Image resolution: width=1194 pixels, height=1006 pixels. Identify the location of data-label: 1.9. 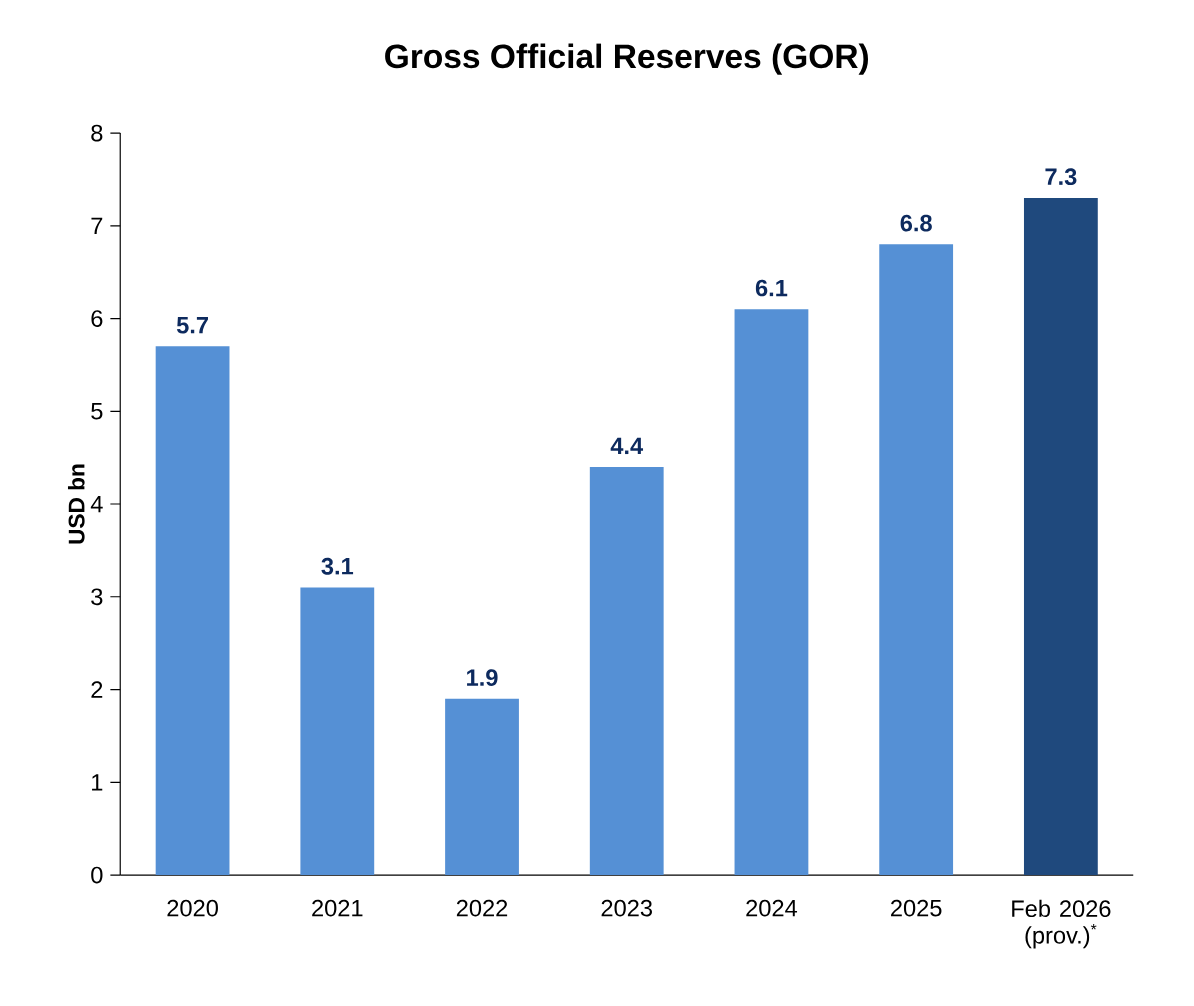
(482, 677).